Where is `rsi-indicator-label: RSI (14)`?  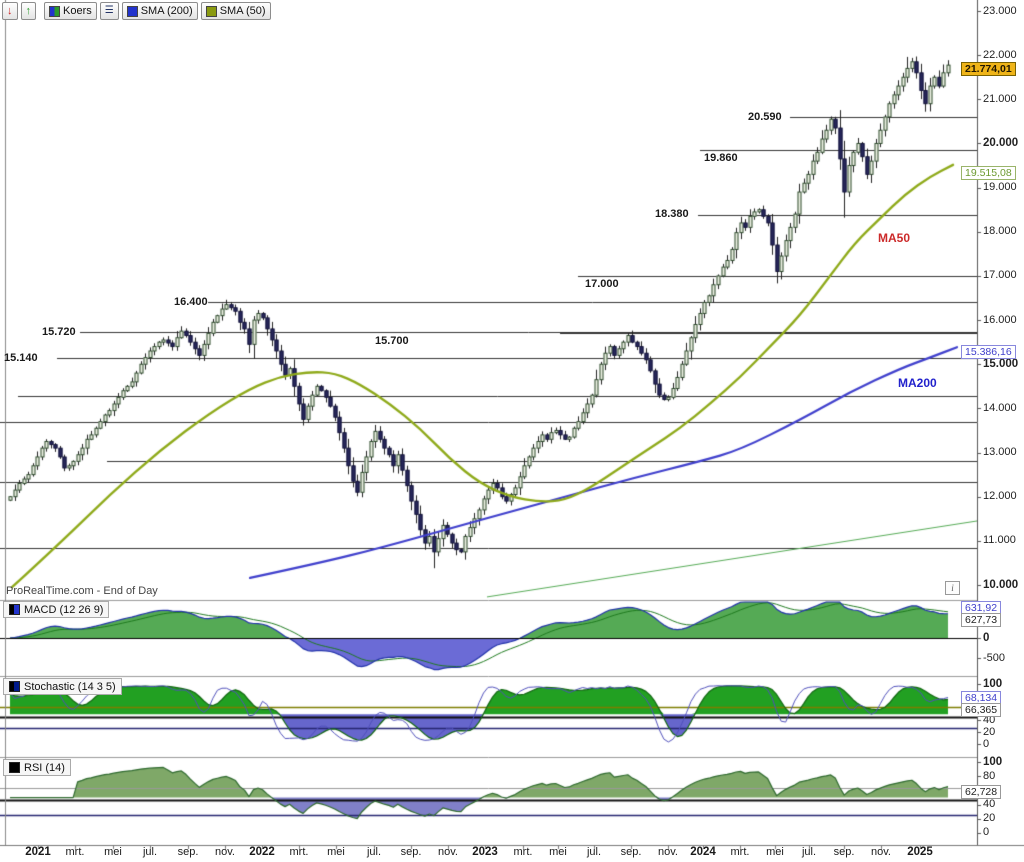
rsi-indicator-label: RSI (14) is located at coordinates (44, 767).